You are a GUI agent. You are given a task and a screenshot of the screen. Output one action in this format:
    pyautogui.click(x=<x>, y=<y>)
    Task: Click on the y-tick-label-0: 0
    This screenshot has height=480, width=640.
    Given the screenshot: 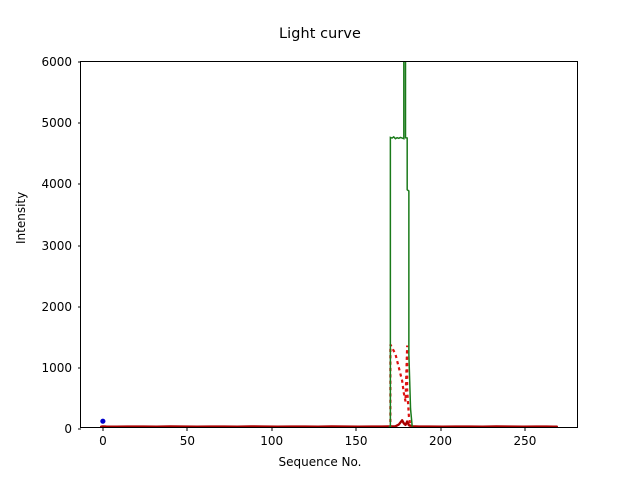 What is the action you would take?
    pyautogui.click(x=68, y=429)
    